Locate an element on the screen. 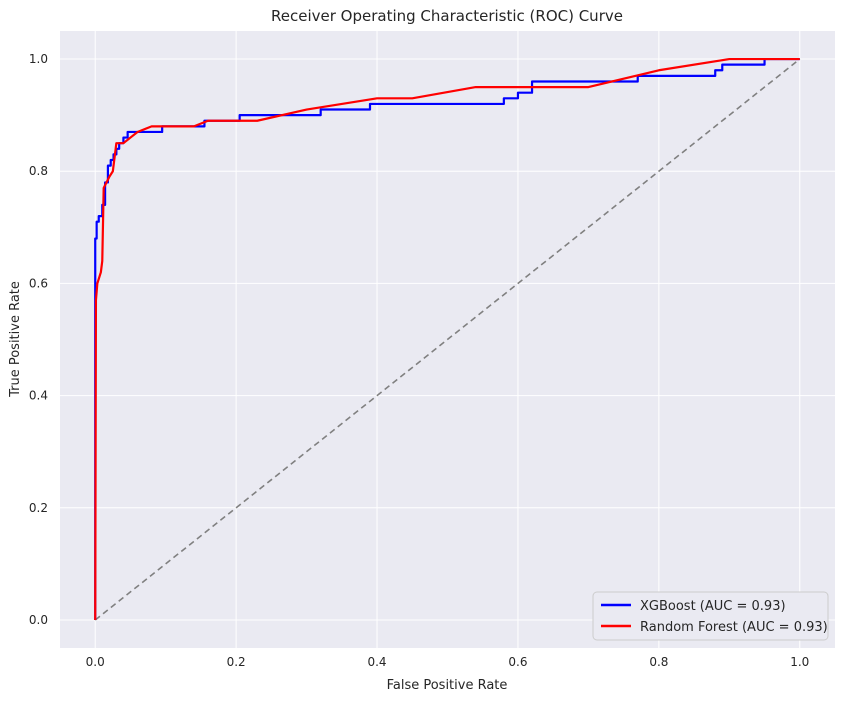  y-tick-label: 0.0 is located at coordinates (38, 620).